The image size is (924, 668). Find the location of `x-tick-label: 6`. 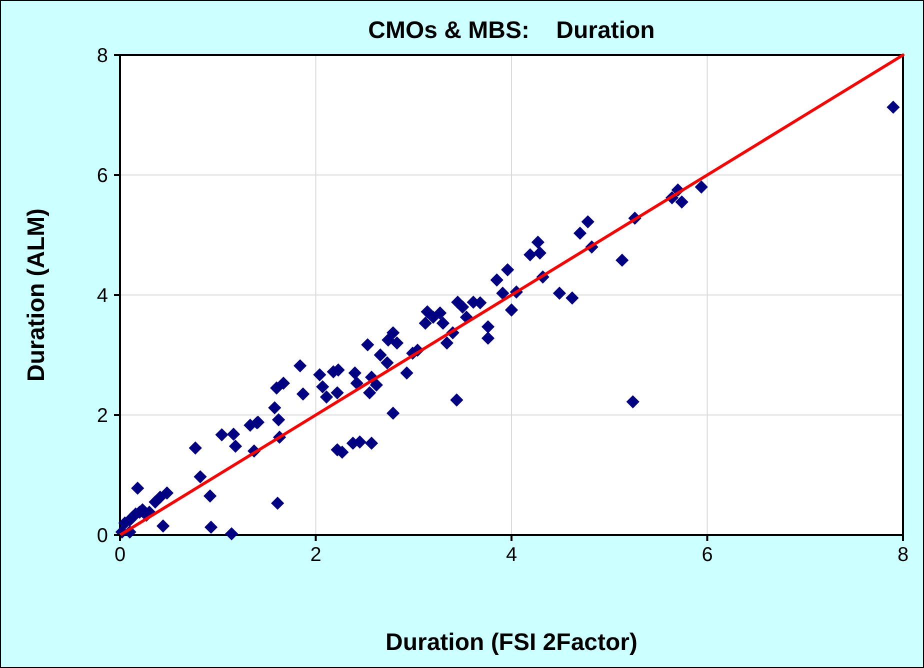

x-tick-label: 6 is located at coordinates (707, 555).